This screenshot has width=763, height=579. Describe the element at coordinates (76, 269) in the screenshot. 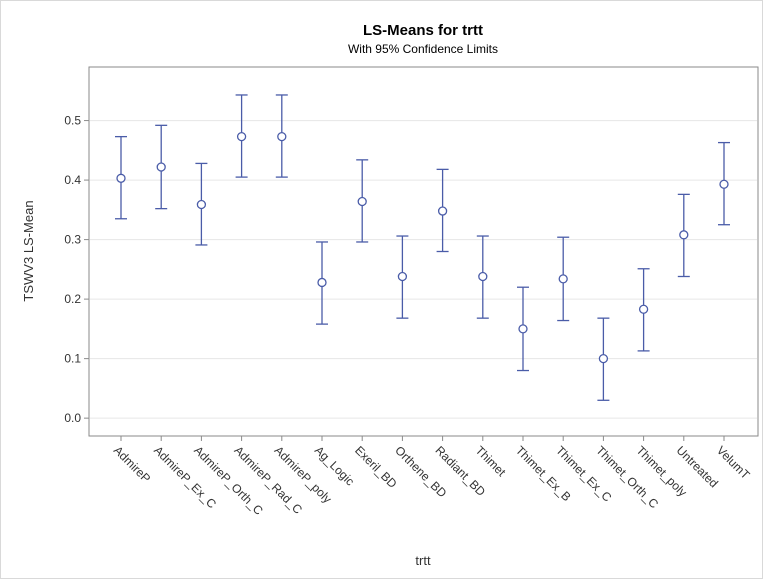

I see `y-axis: 0.0 0.1 0.2 0.3 0.4 0.5` at that location.